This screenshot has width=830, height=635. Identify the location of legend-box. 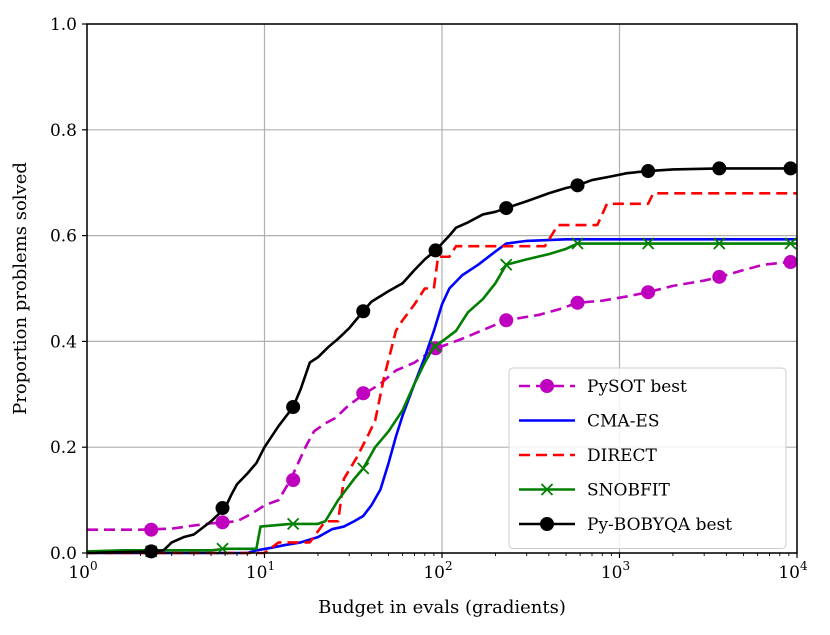
(647, 458).